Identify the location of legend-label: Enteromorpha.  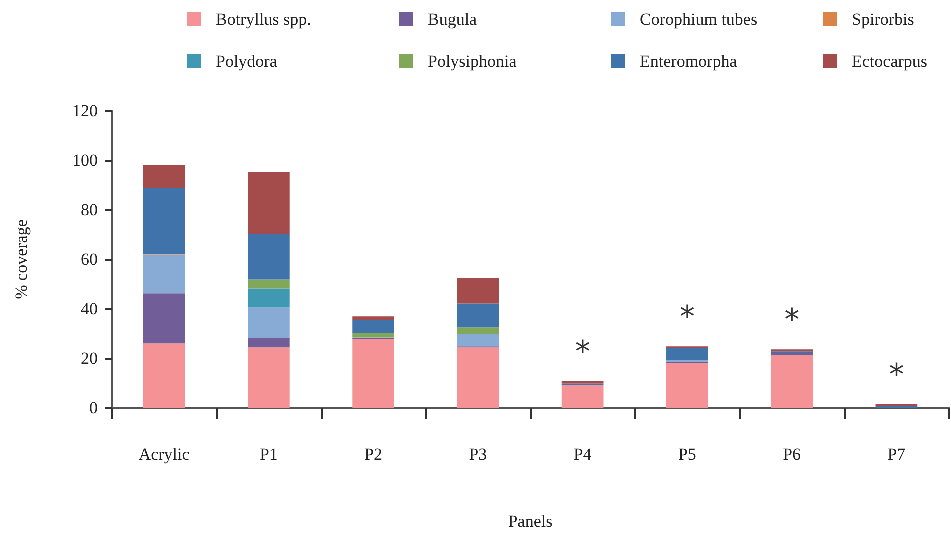
(689, 61).